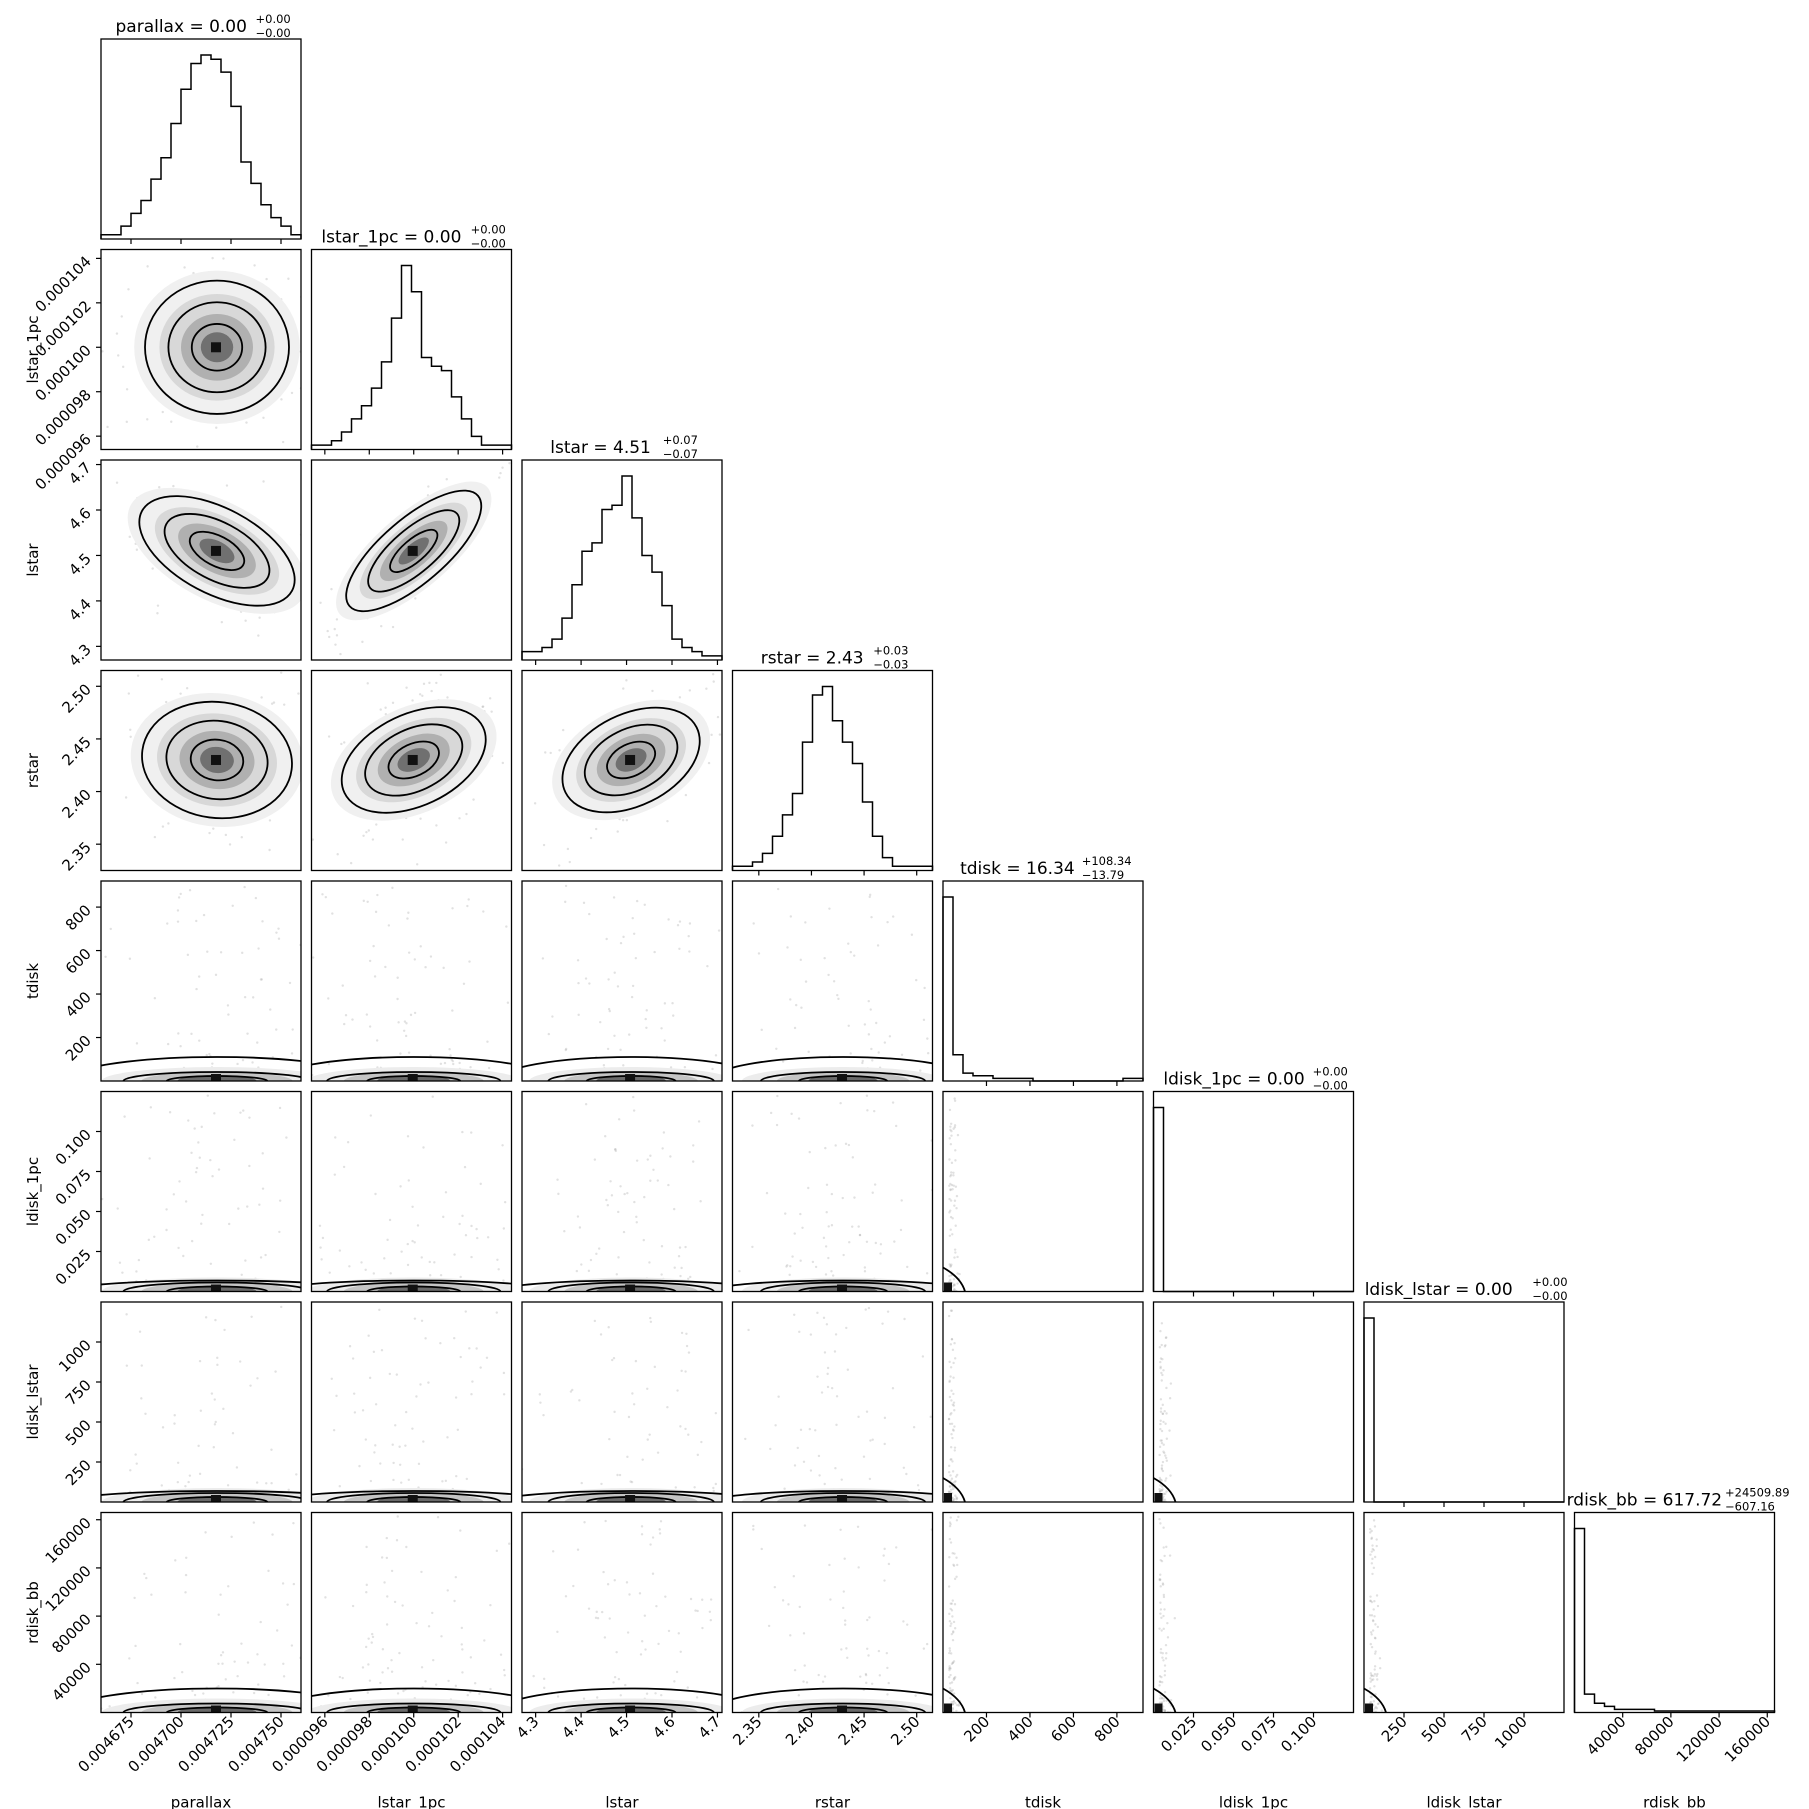 Image resolution: width=1809 pixels, height=1809 pixels. Describe the element at coordinates (219, 1403) in the screenshot. I see `panel-content` at that location.